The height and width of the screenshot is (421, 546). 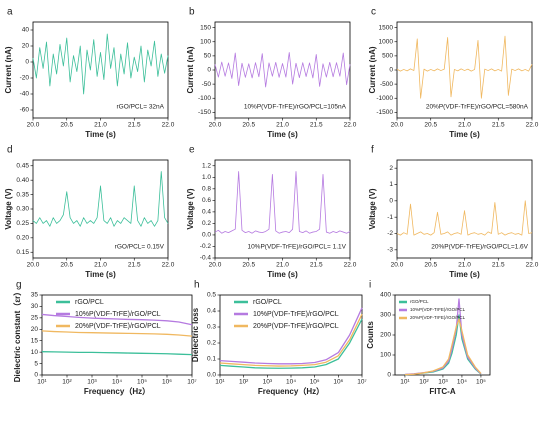 I want to click on panel-letter: d, so click(x=10, y=150).